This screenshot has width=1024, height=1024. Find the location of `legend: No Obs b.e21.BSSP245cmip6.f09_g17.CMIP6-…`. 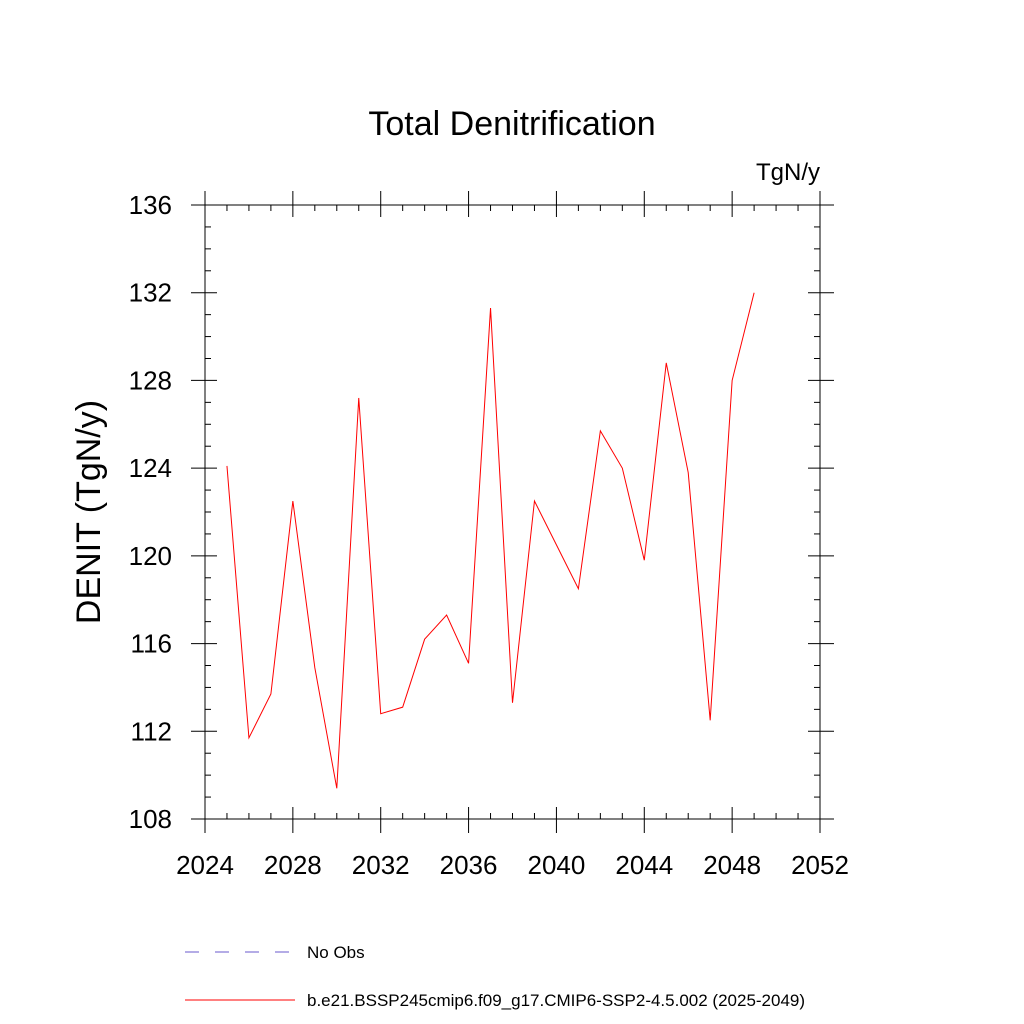

legend: No Obs b.e21.BSSP245cmip6.f09_g17.CMIP6-… is located at coordinates (495, 976).